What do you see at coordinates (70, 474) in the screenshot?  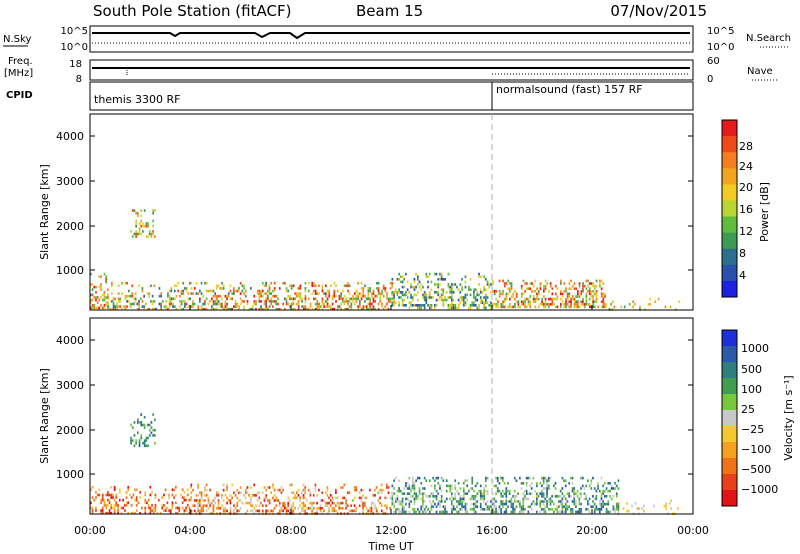 I see `velocity-ytick: 1000` at bounding box center [70, 474].